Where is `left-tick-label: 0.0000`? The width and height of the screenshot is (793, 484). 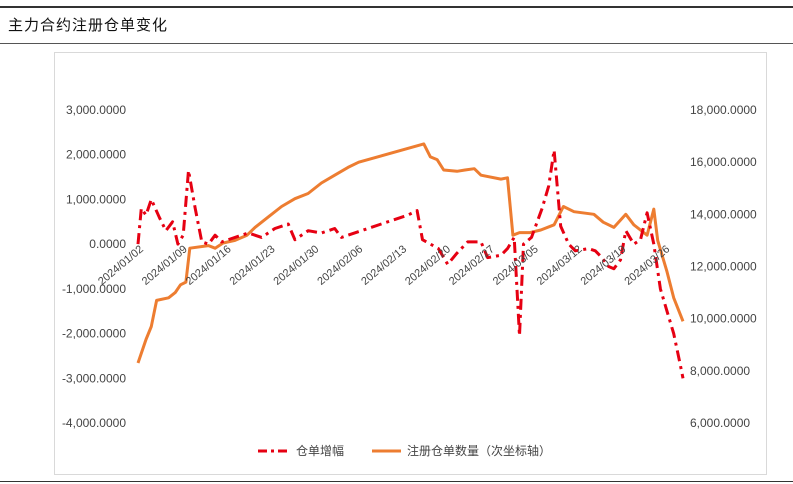
left-tick-label: 0.0000 is located at coordinates (107, 244).